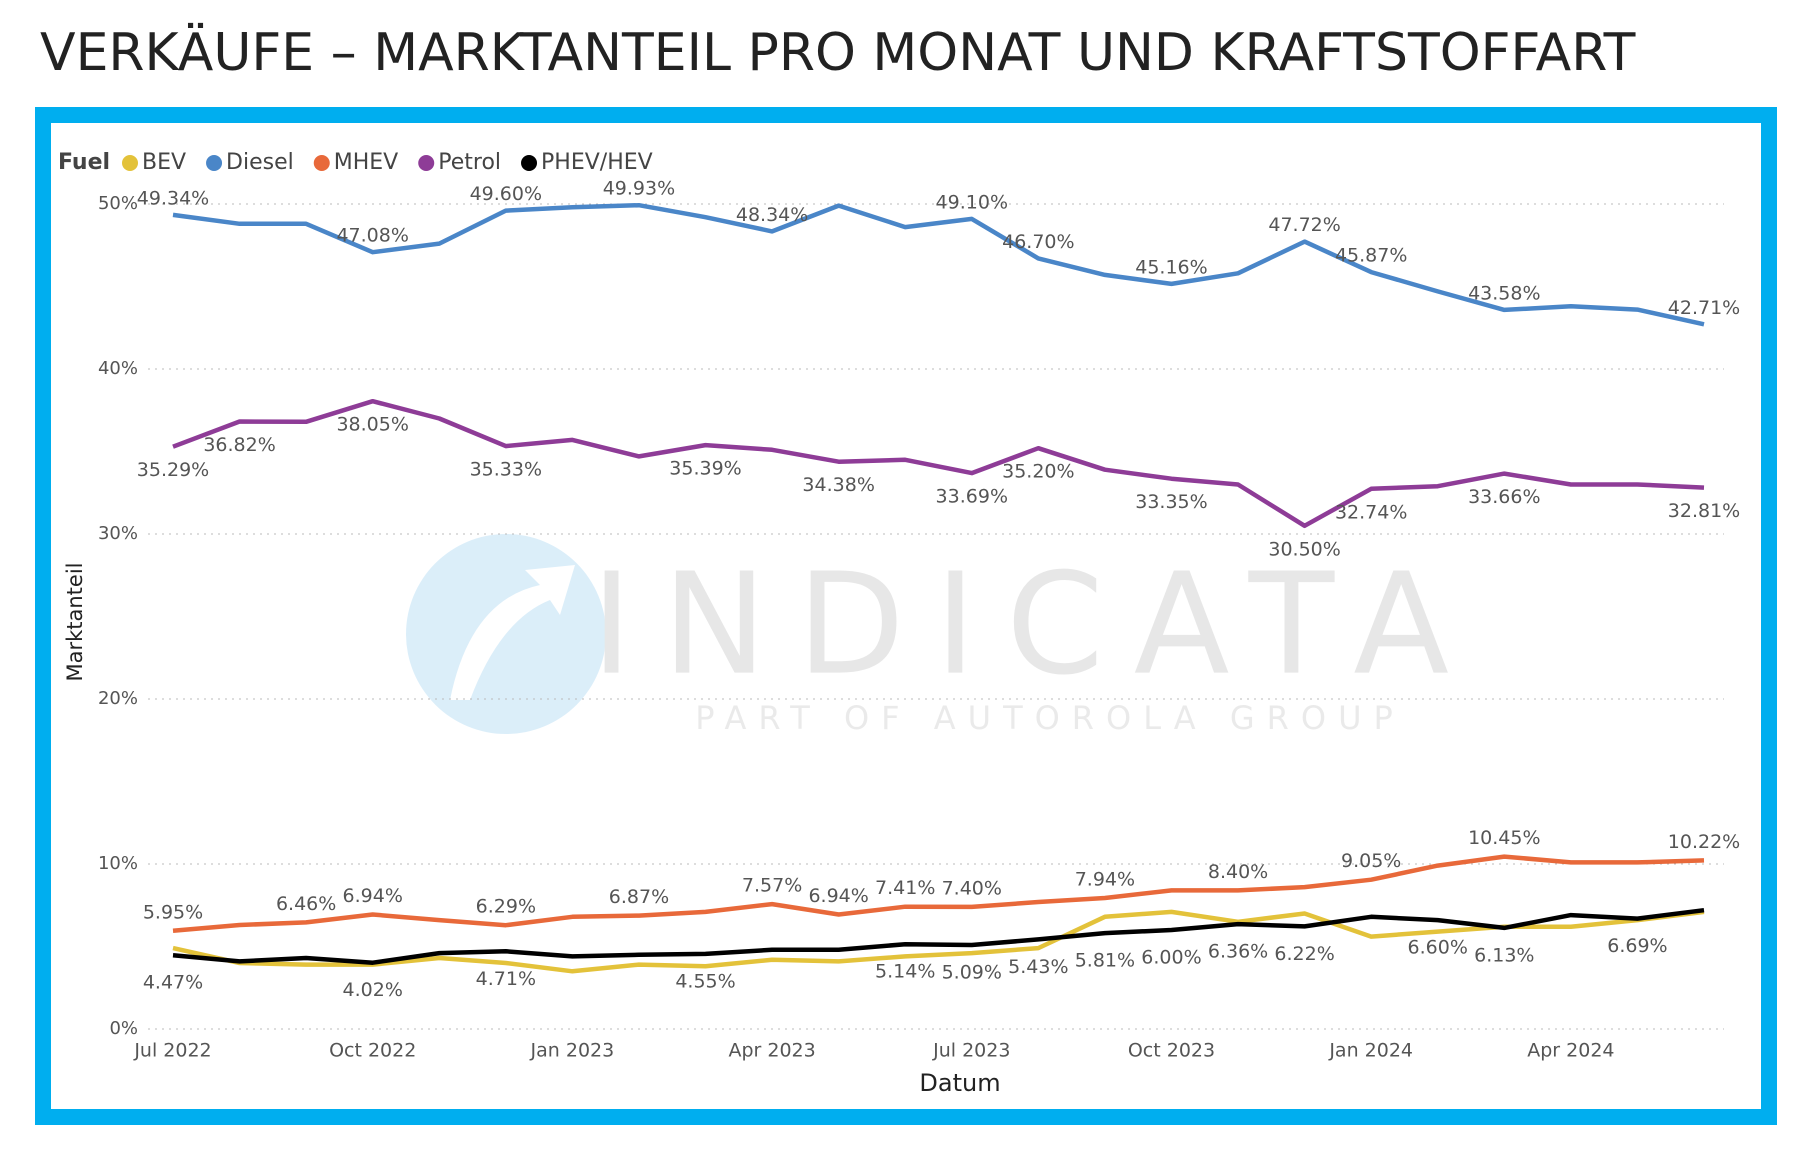  I want to click on y-tick-label: 20%, so click(118, 698).